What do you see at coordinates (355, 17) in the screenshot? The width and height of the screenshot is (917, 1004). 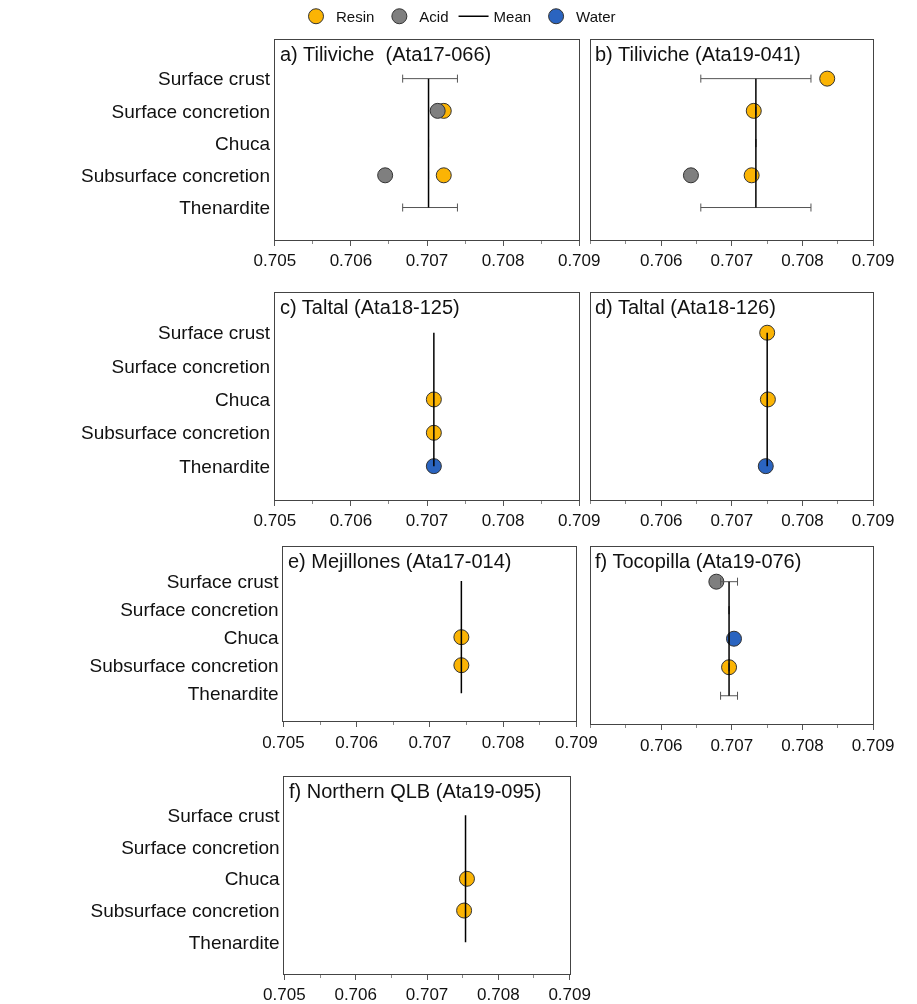 I see `legend-label: Resin` at bounding box center [355, 17].